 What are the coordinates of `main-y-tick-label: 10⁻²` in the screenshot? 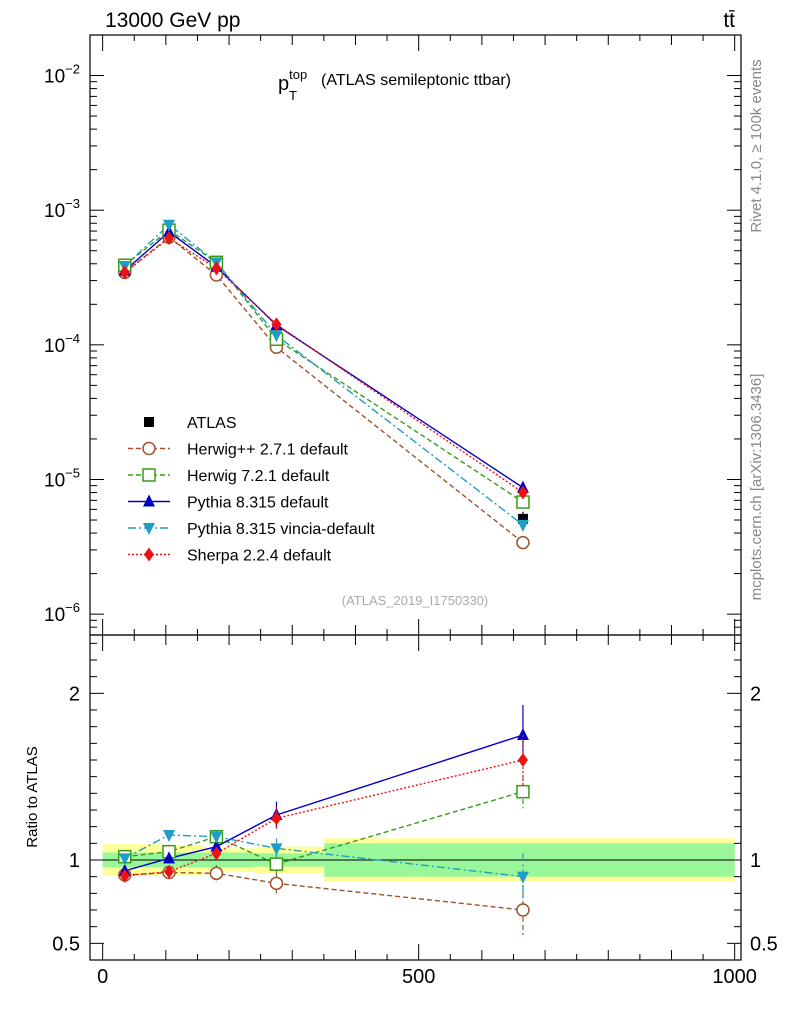 It's located at (62, 75).